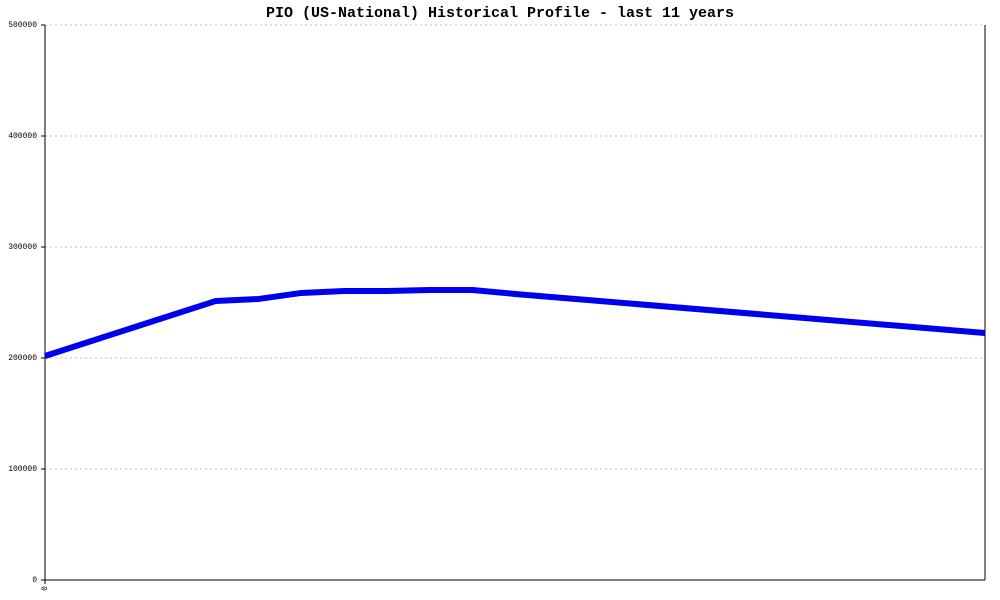  What do you see at coordinates (515, 322) in the screenshot?
I see `series-line` at bounding box center [515, 322].